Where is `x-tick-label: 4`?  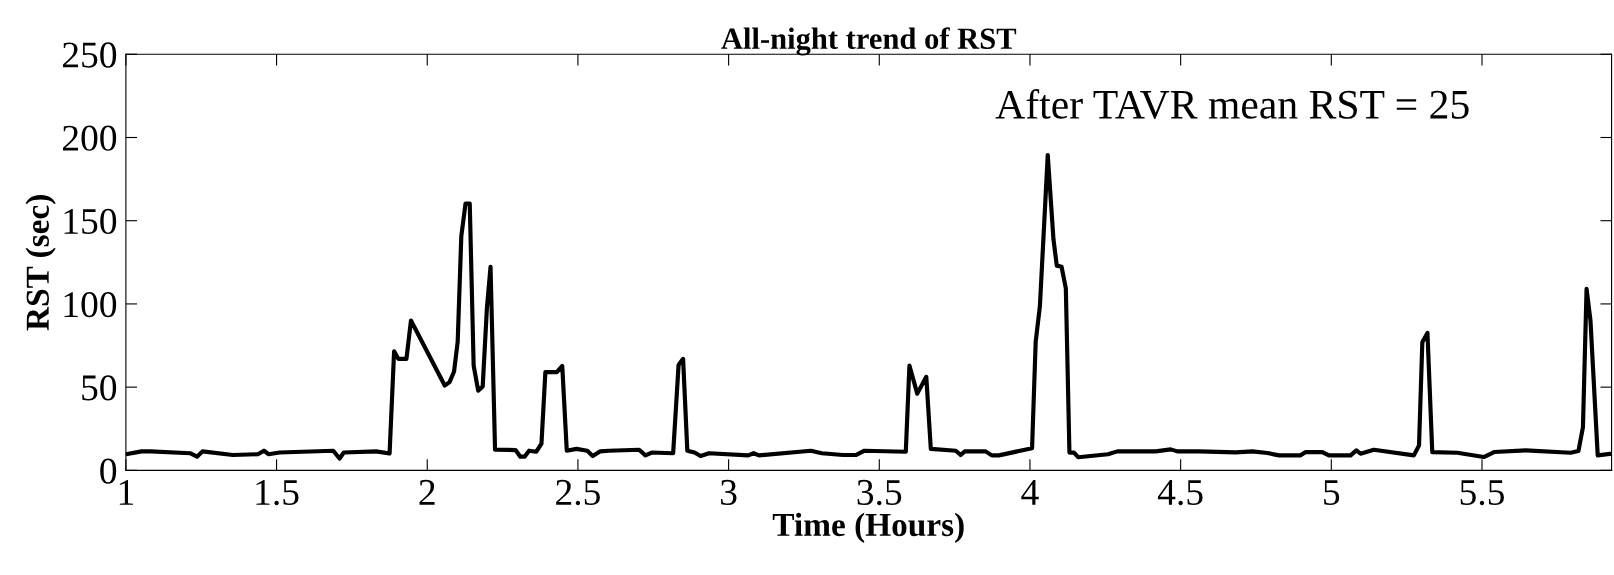
x-tick-label: 4 is located at coordinates (1030, 492).